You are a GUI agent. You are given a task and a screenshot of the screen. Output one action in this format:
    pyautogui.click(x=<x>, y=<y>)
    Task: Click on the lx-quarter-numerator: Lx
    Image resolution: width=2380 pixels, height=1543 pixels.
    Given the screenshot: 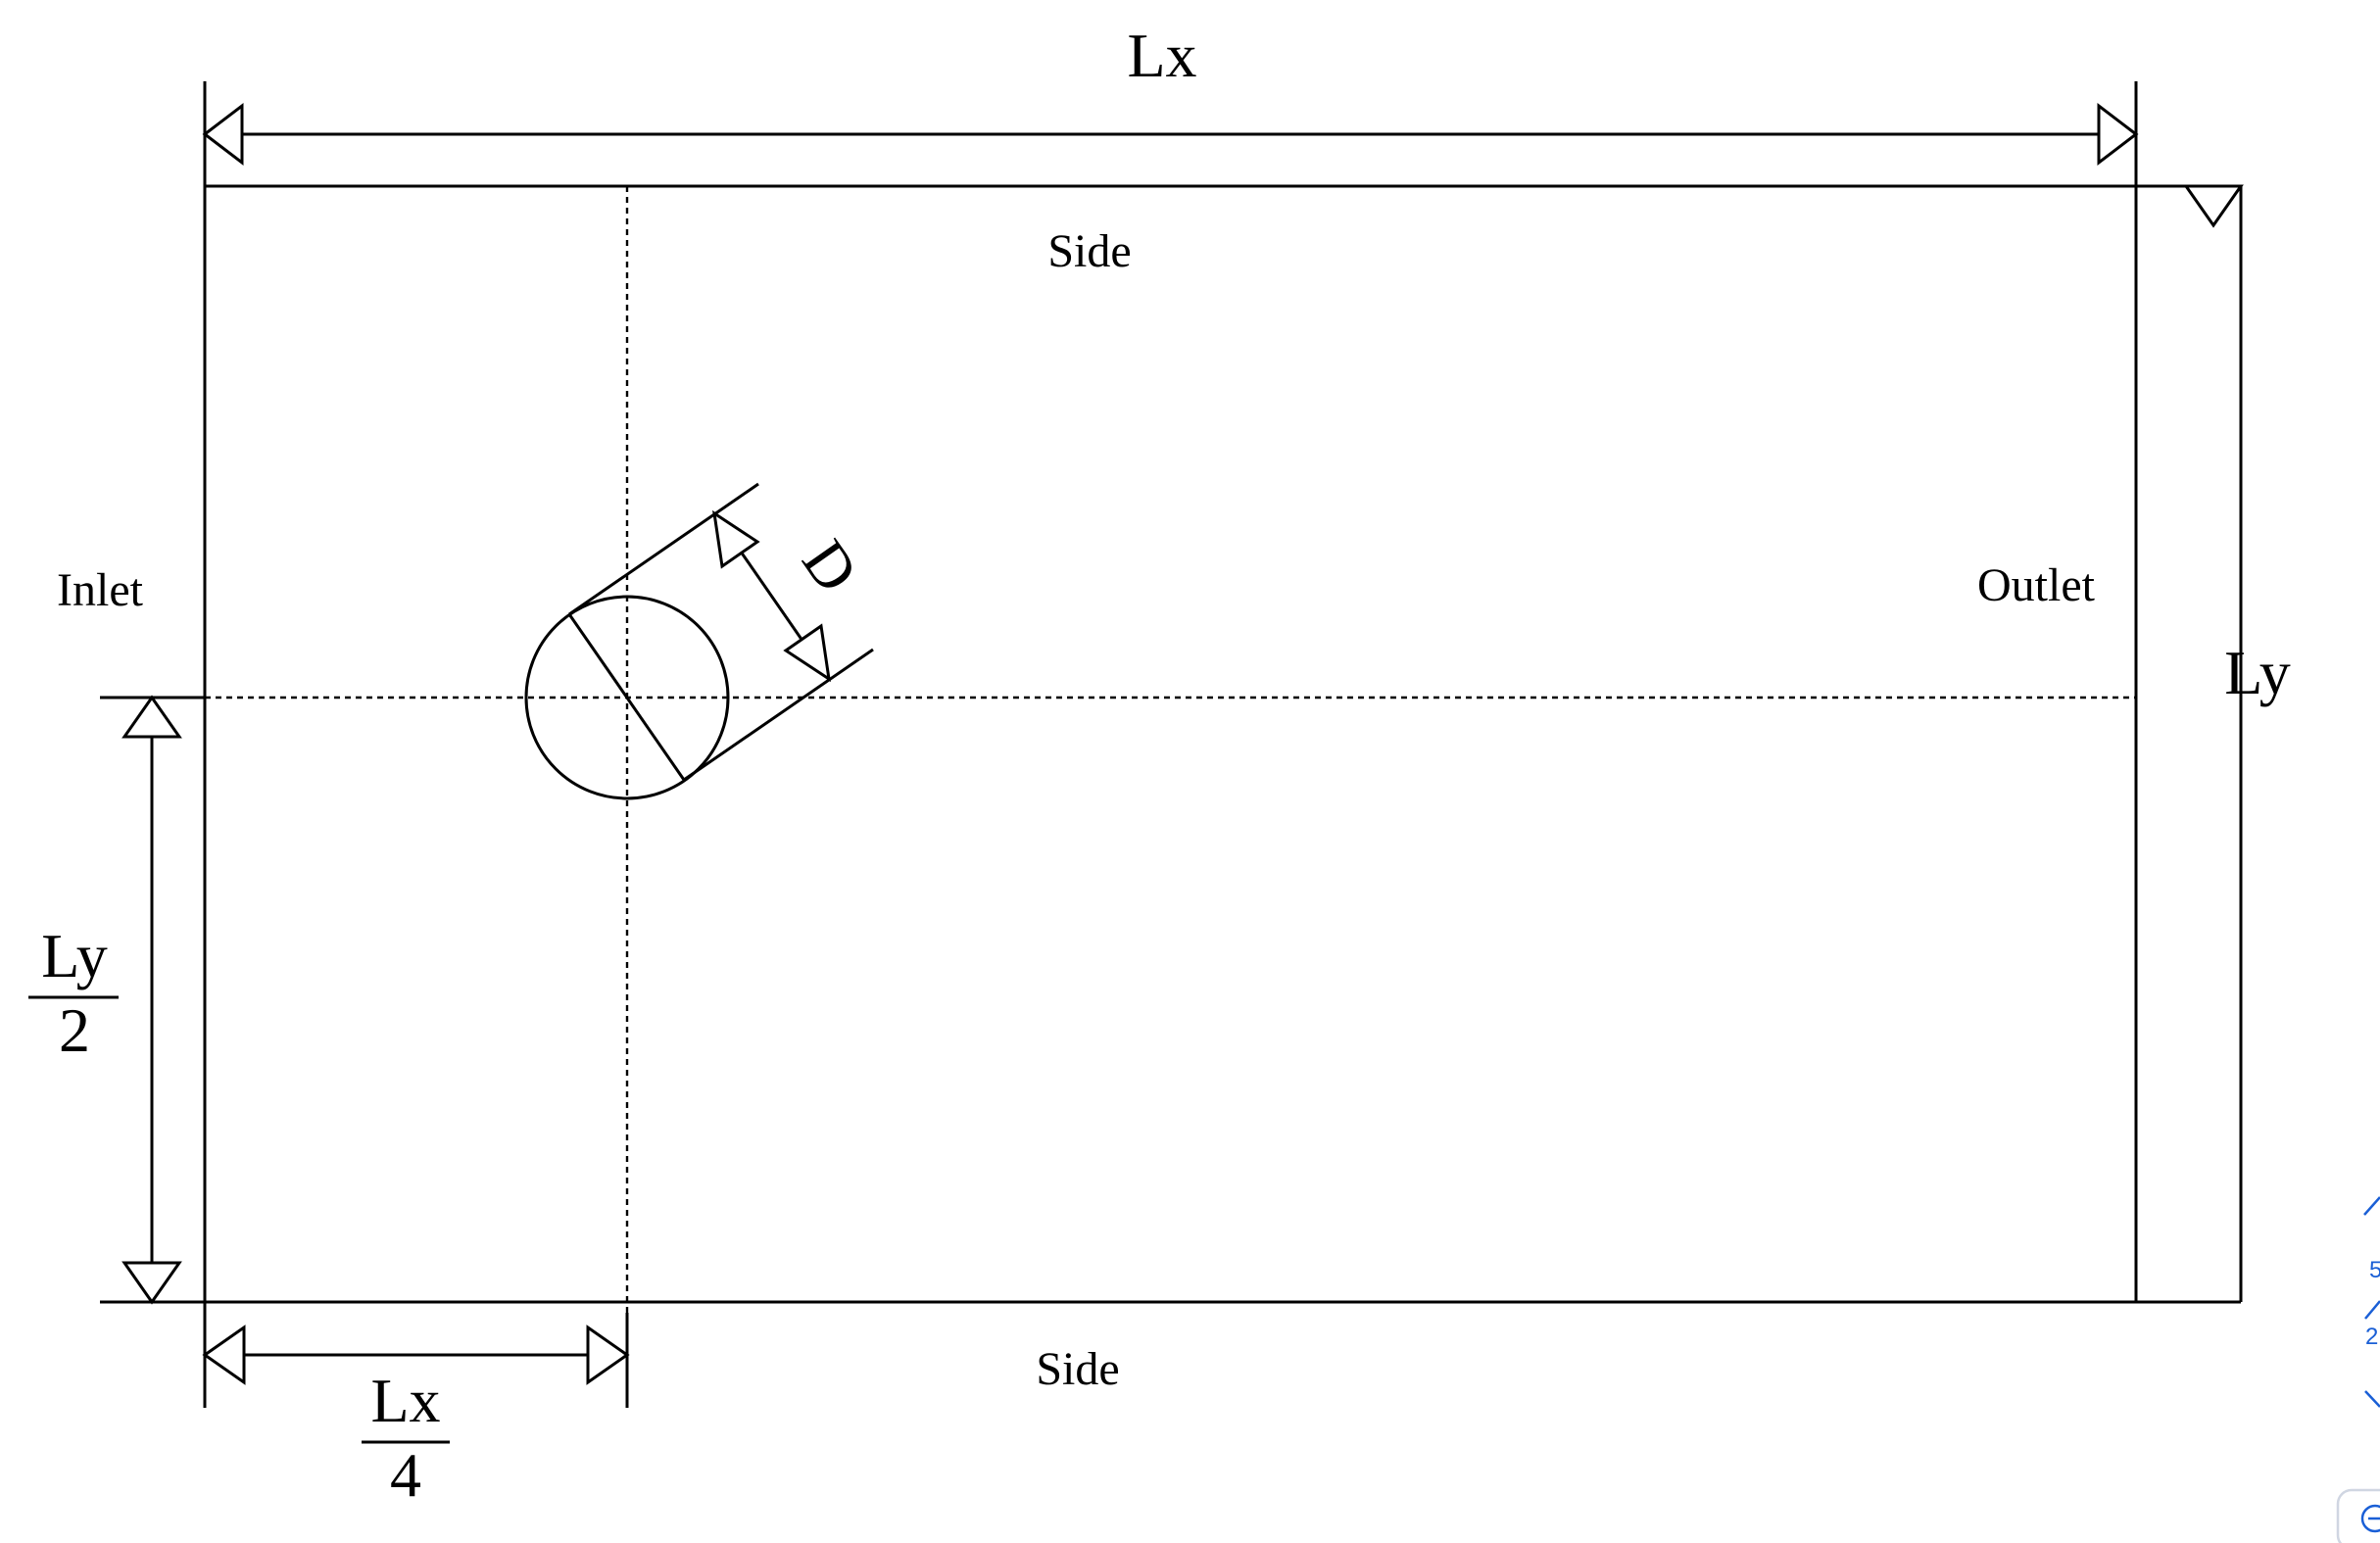 What is the action you would take?
    pyautogui.click(x=405, y=1401)
    